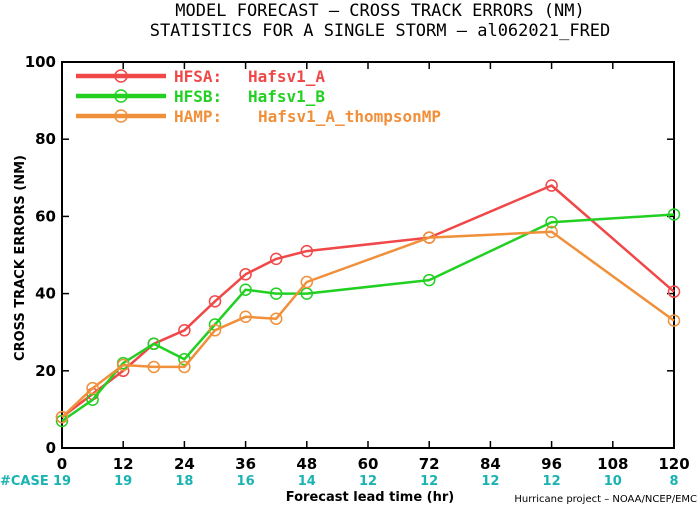  Describe the element at coordinates (368, 464) in the screenshot. I see `x-tick-label: 60` at that location.